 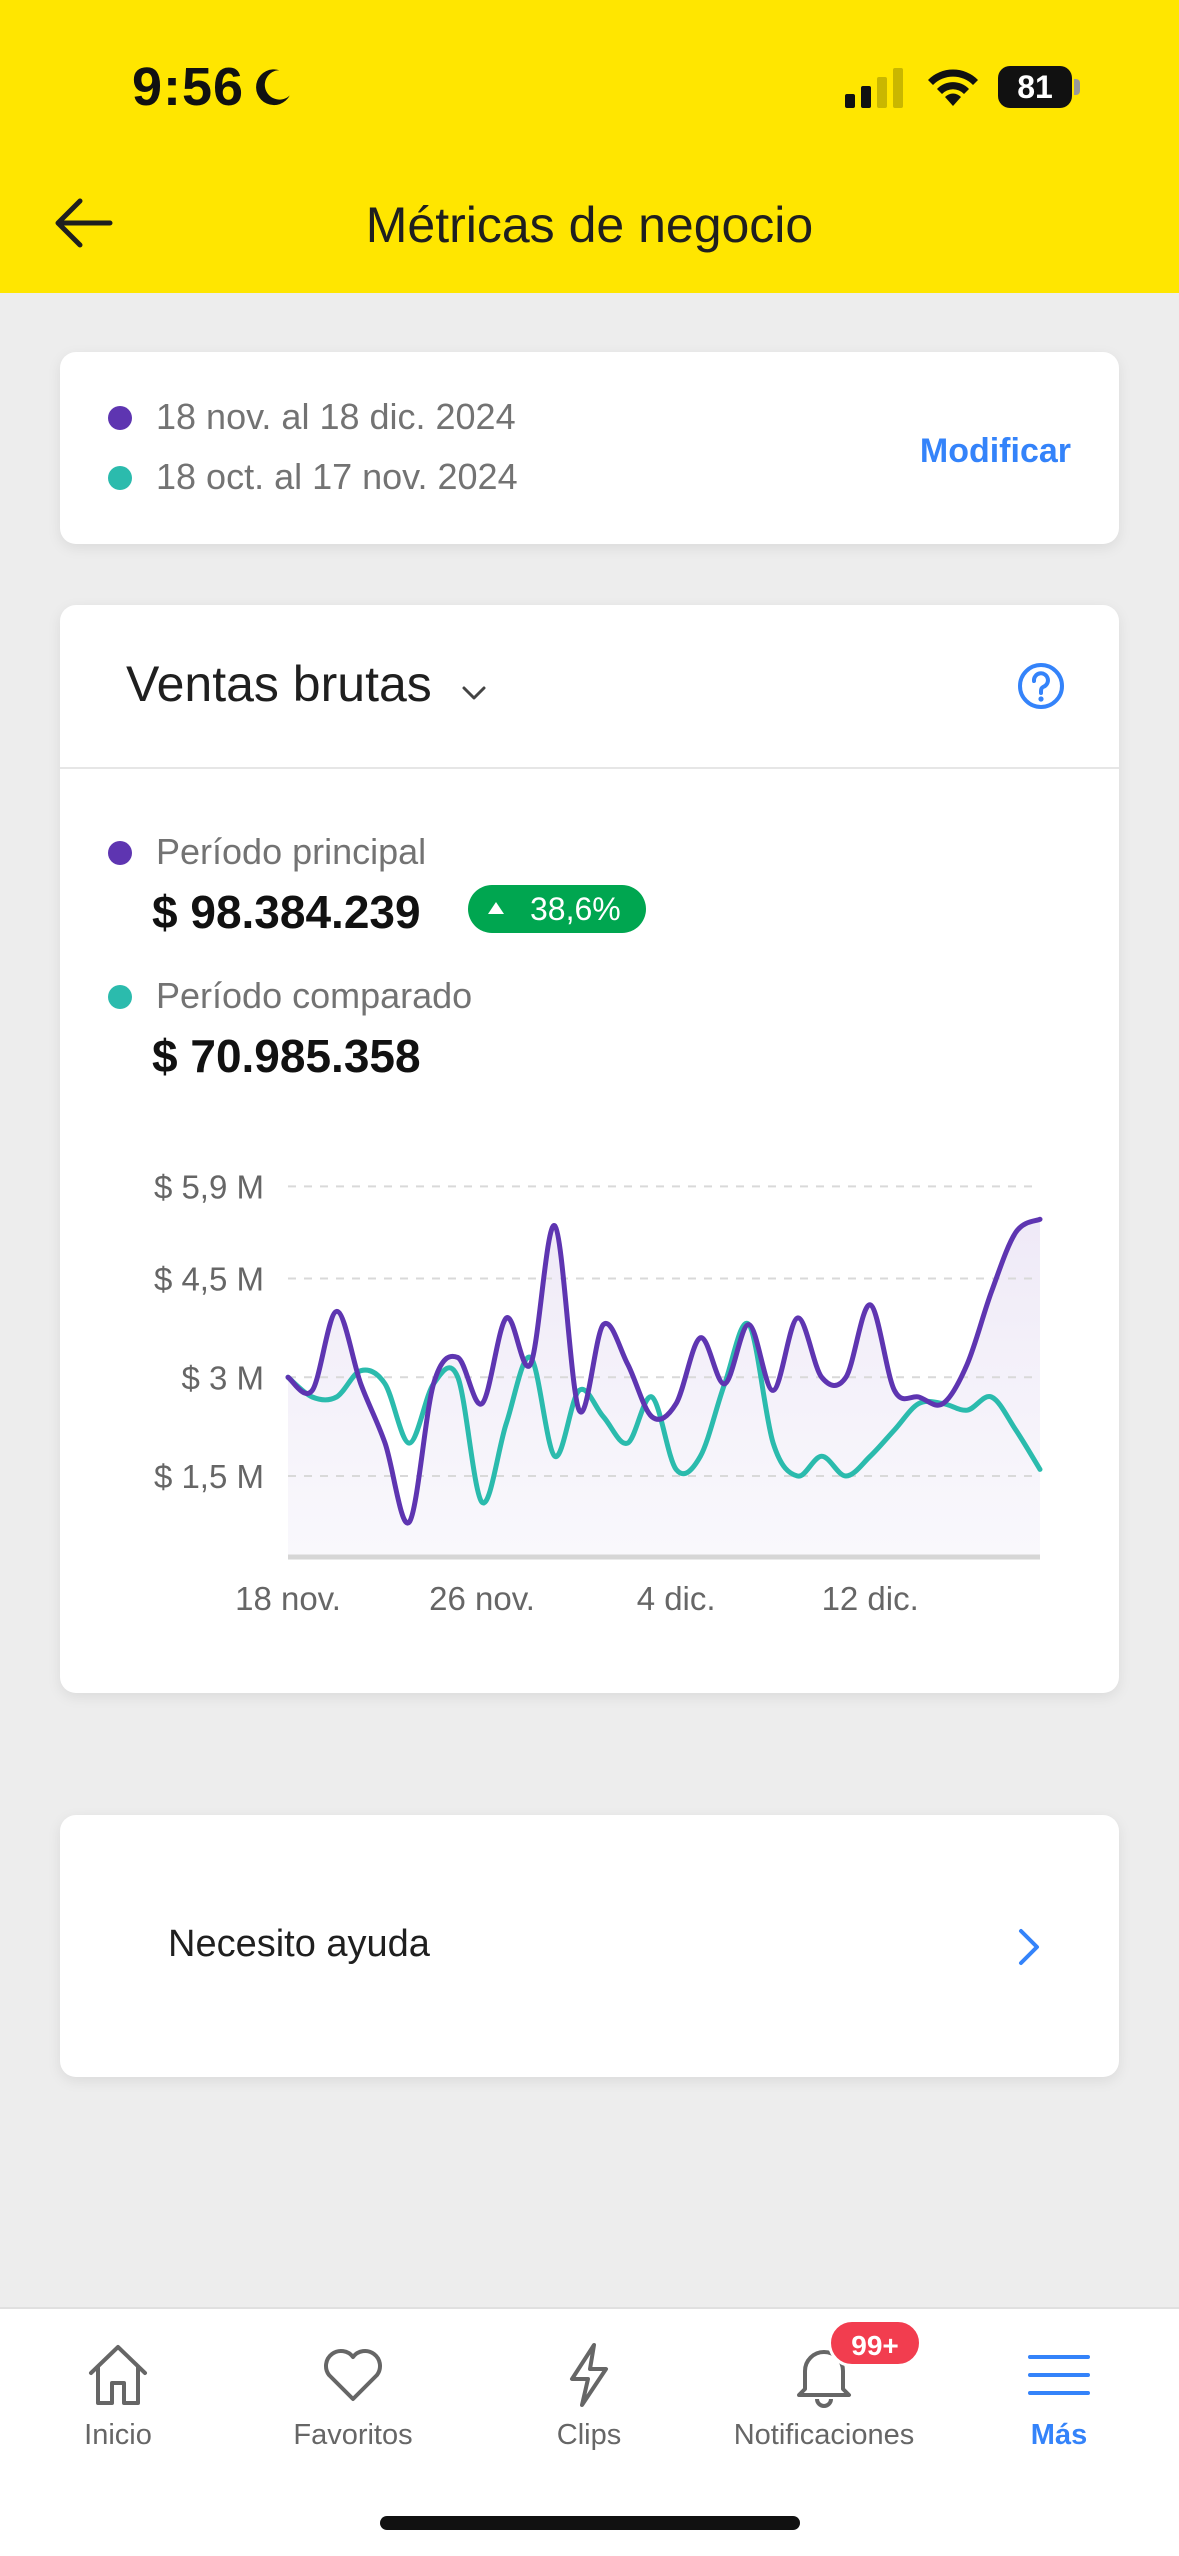 I want to click on chevron-down-icon, so click(x=474, y=693).